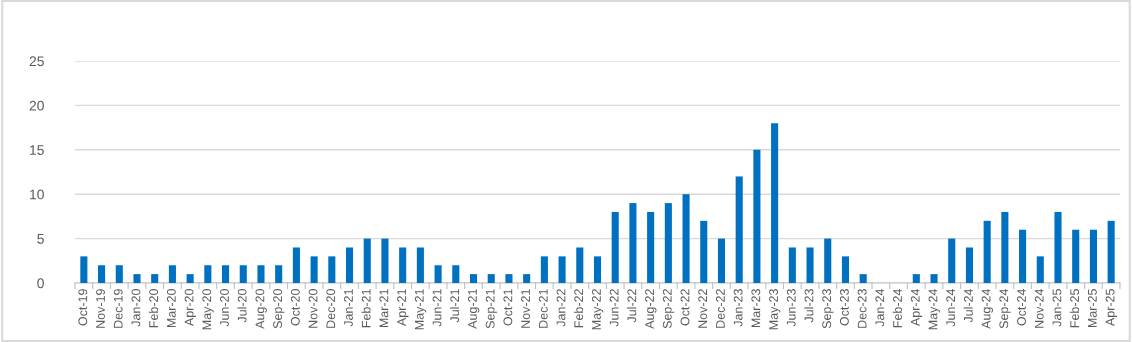  What do you see at coordinates (632, 306) in the screenshot?
I see `x-tick-label: Jul-22` at bounding box center [632, 306].